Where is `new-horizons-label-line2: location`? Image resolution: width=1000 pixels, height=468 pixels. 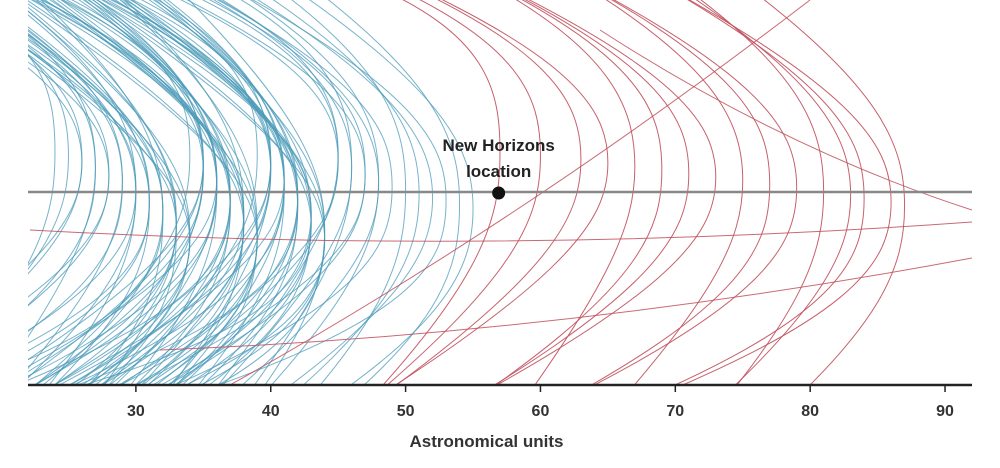
new-horizons-label-line2: location is located at coordinates (498, 171).